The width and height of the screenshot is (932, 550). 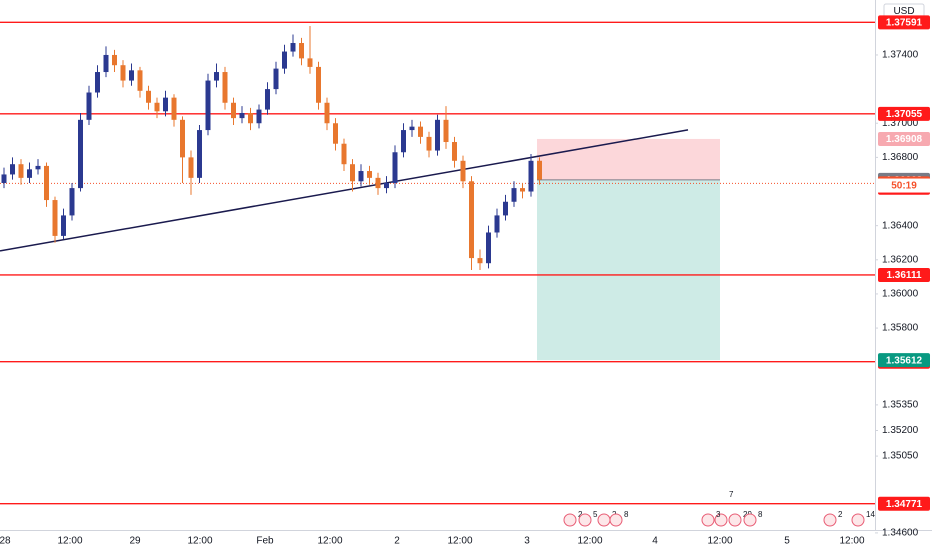 I want to click on event-count: 7, so click(x=731, y=494).